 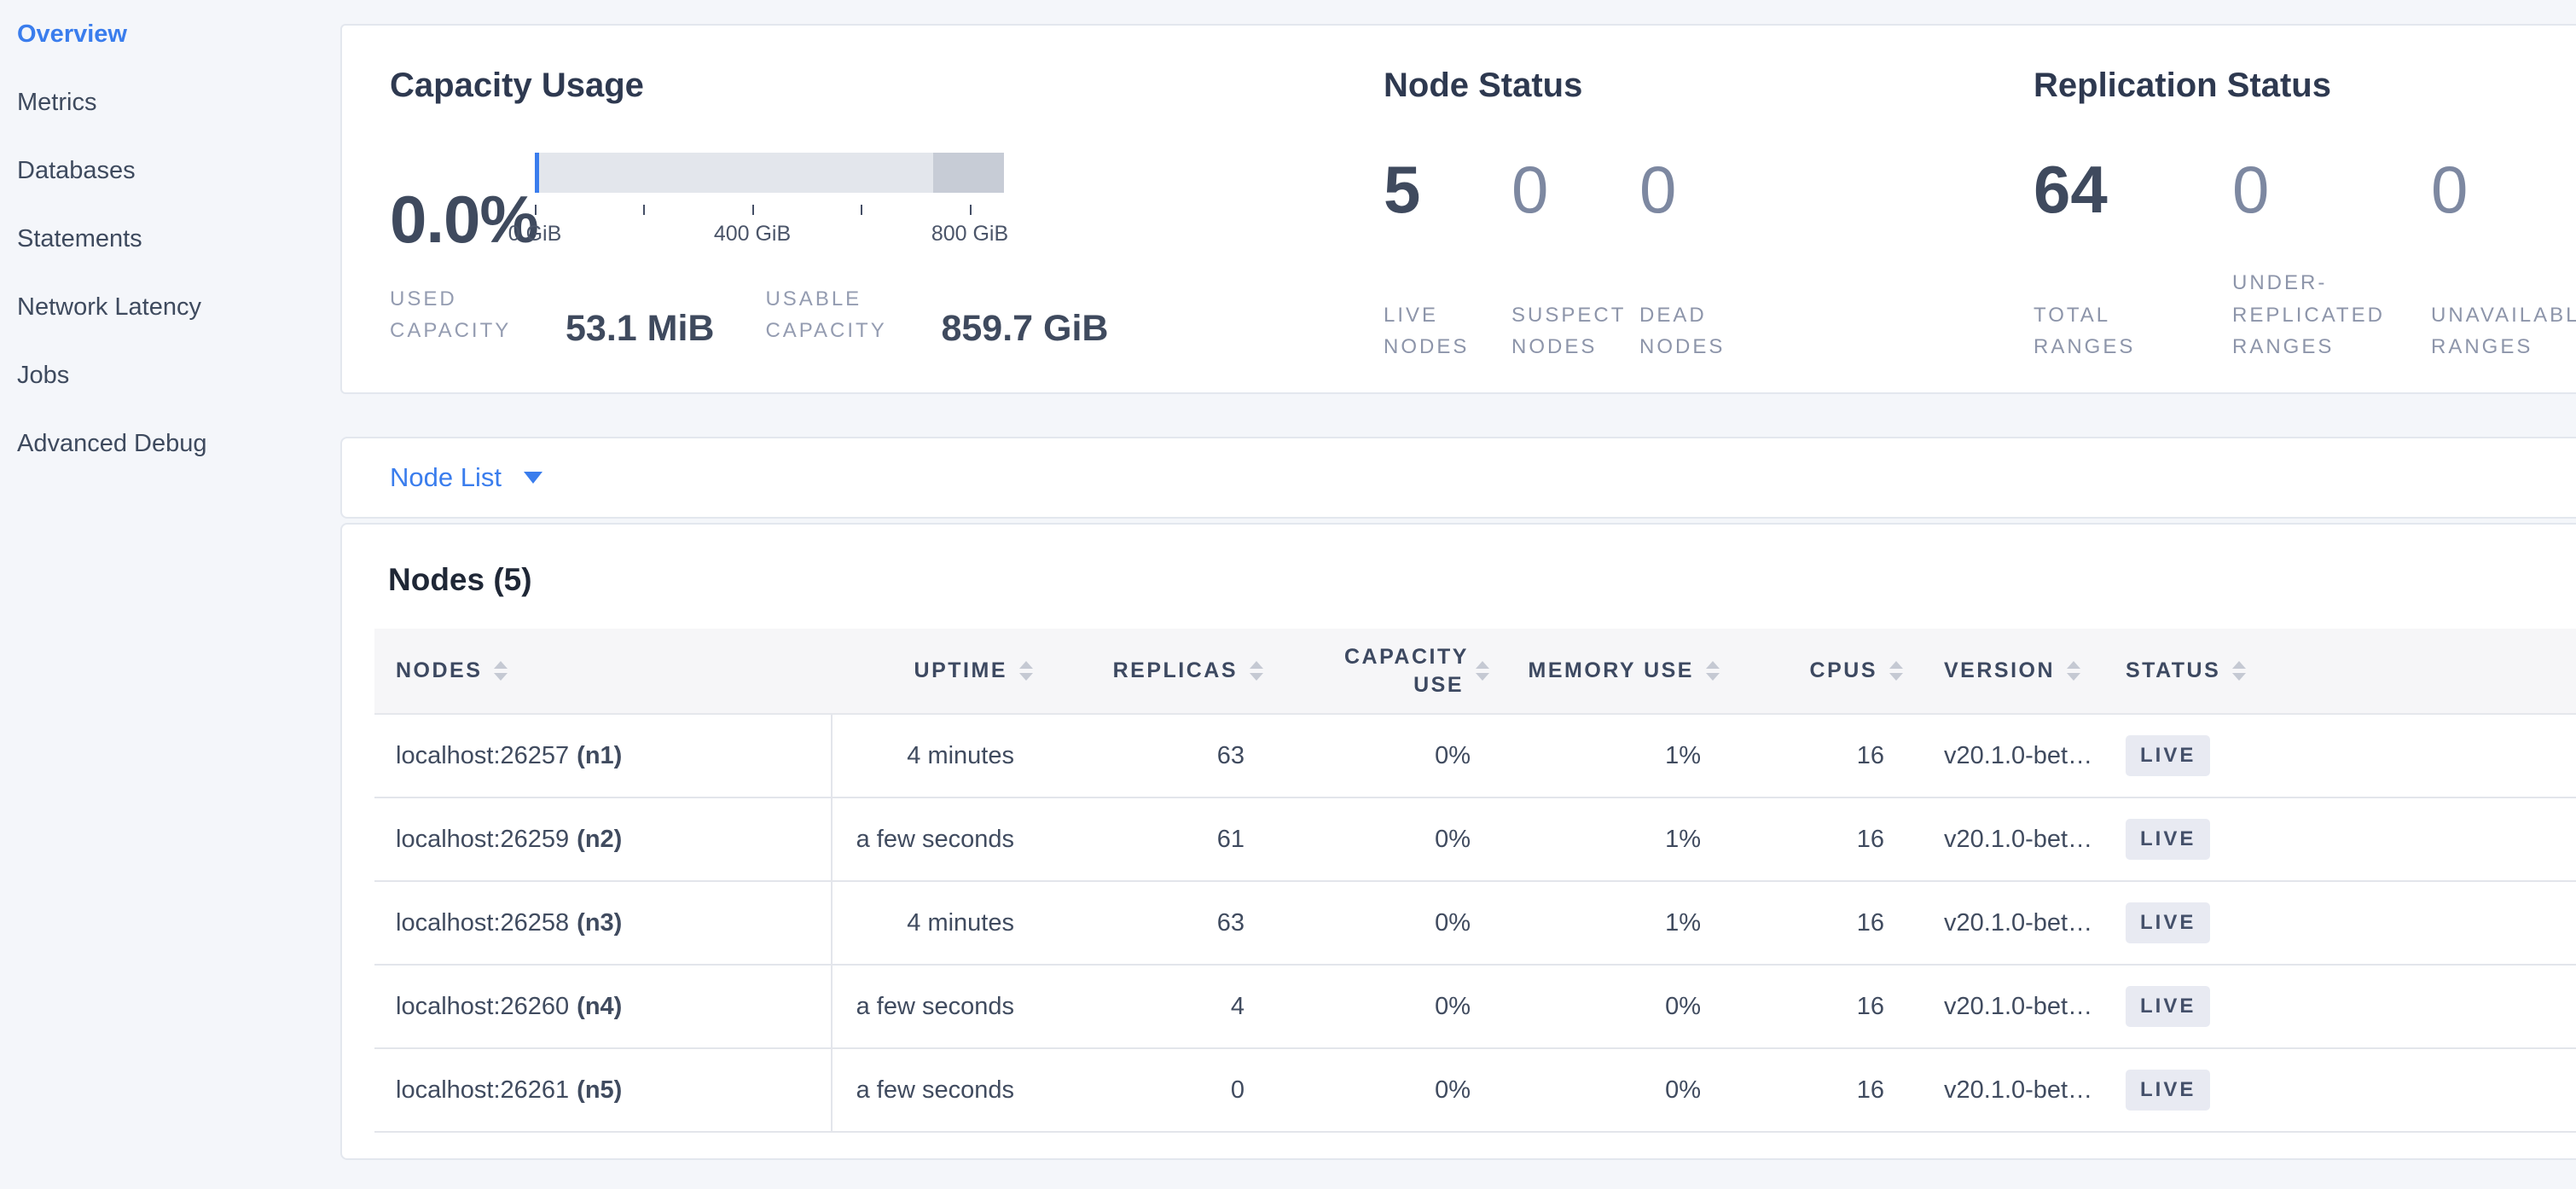 I want to click on sidebar-item-databases: Databases, so click(x=76, y=170).